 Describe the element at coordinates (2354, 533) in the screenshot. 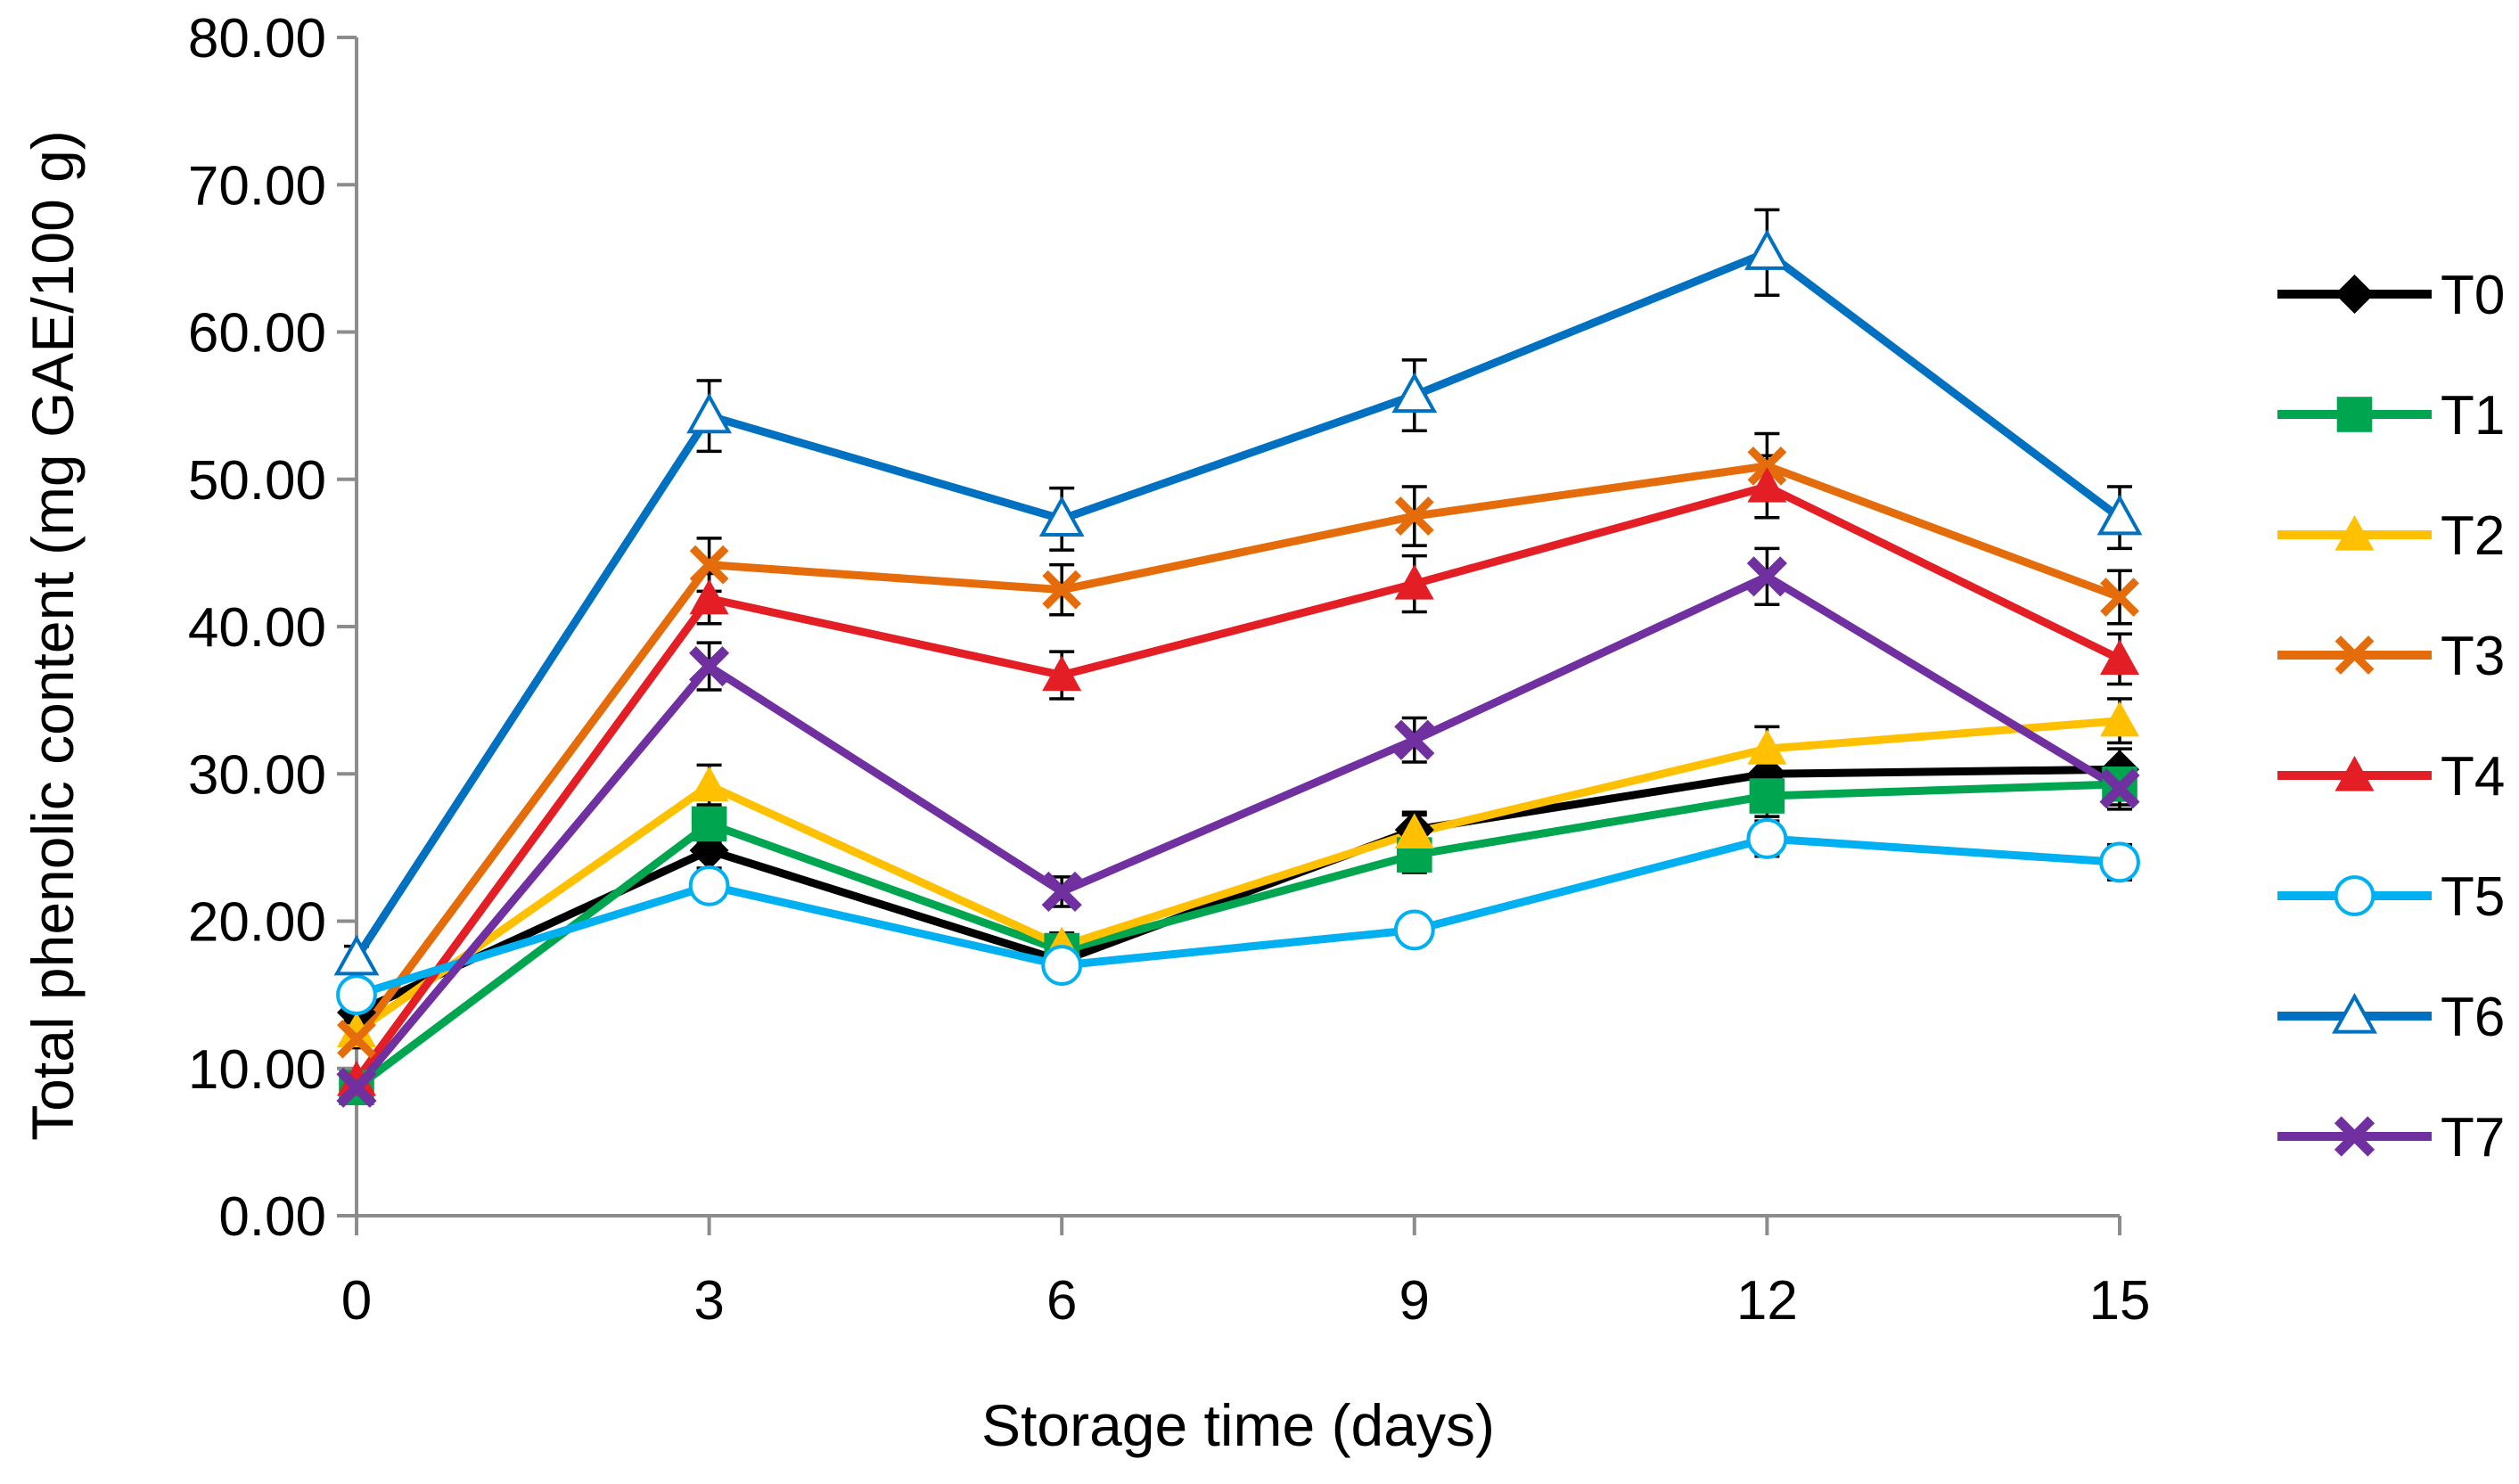

I see `legend-marker-T2` at that location.